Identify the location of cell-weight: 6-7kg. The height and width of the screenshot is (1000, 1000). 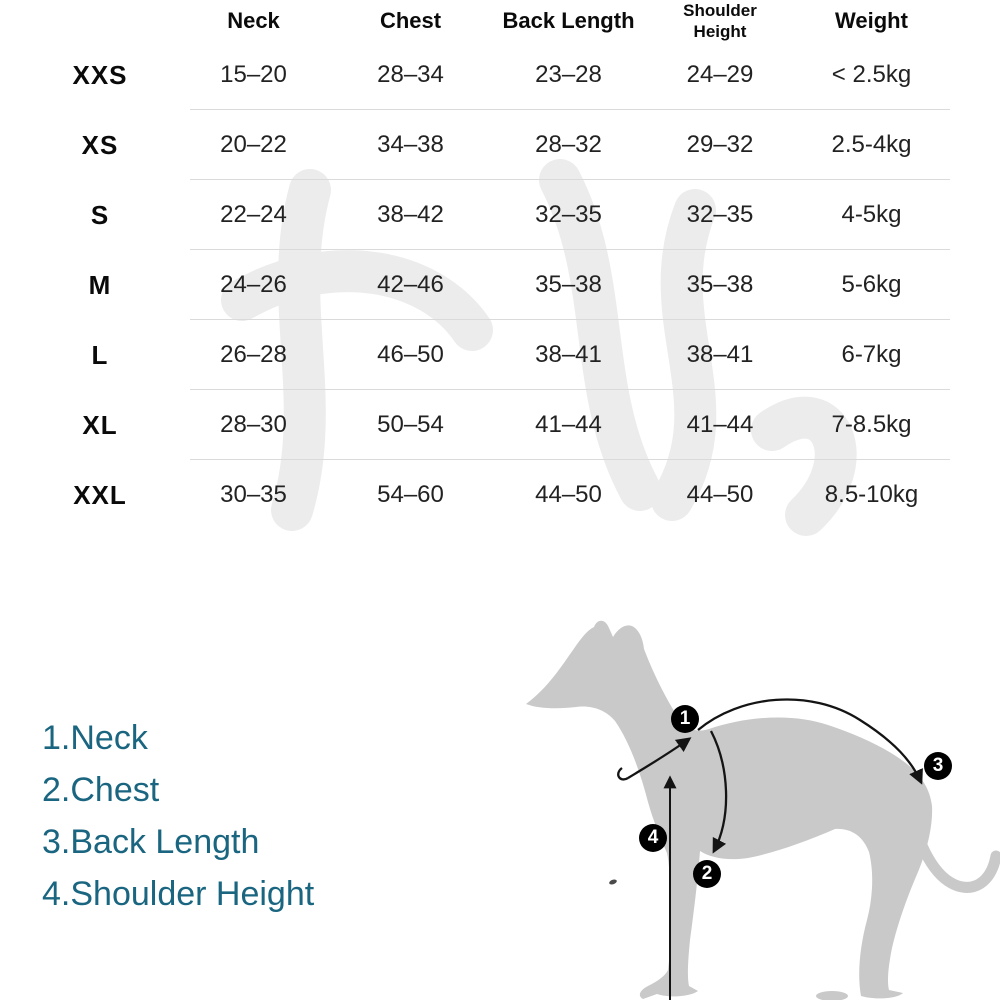
(871, 354).